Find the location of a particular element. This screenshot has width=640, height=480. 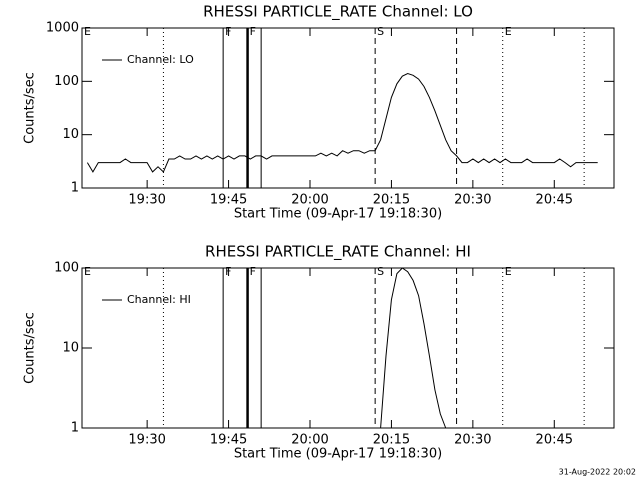

chart-title: RHESSI PARTICLE_RATE Channel: LO is located at coordinates (338, 12).